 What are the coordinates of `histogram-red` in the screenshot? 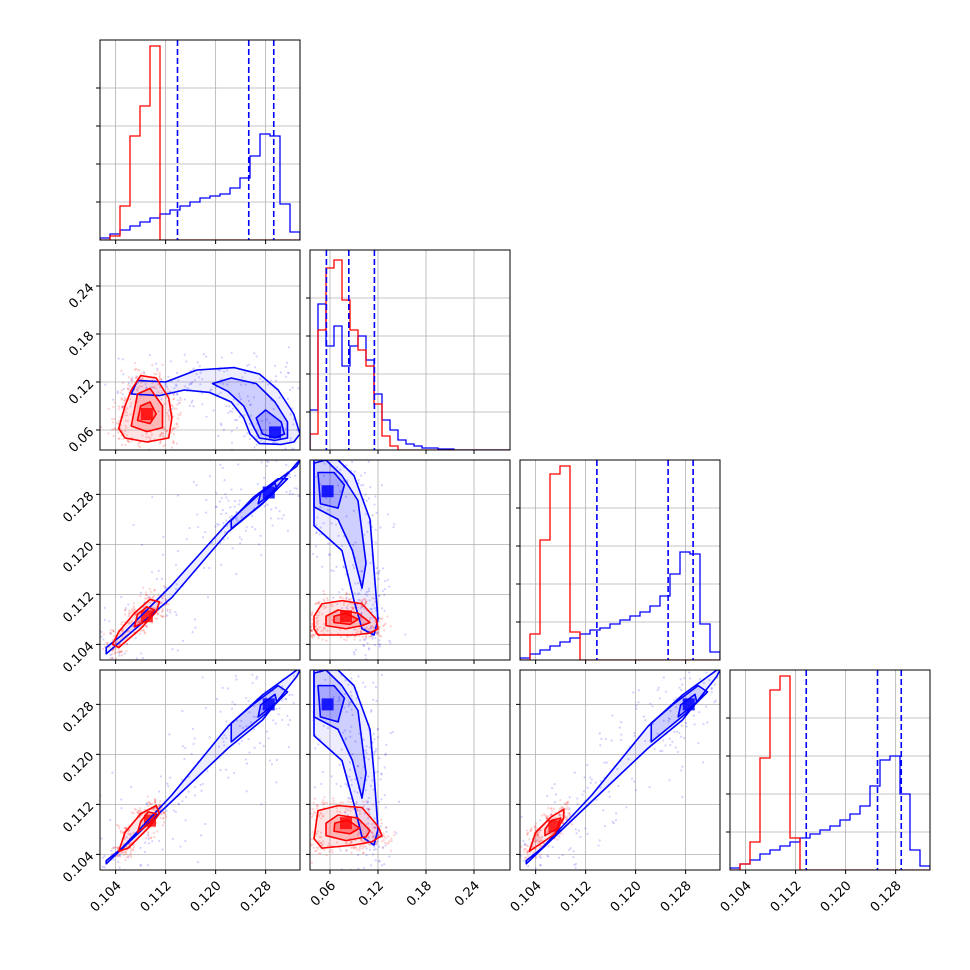 It's located at (830, 772).